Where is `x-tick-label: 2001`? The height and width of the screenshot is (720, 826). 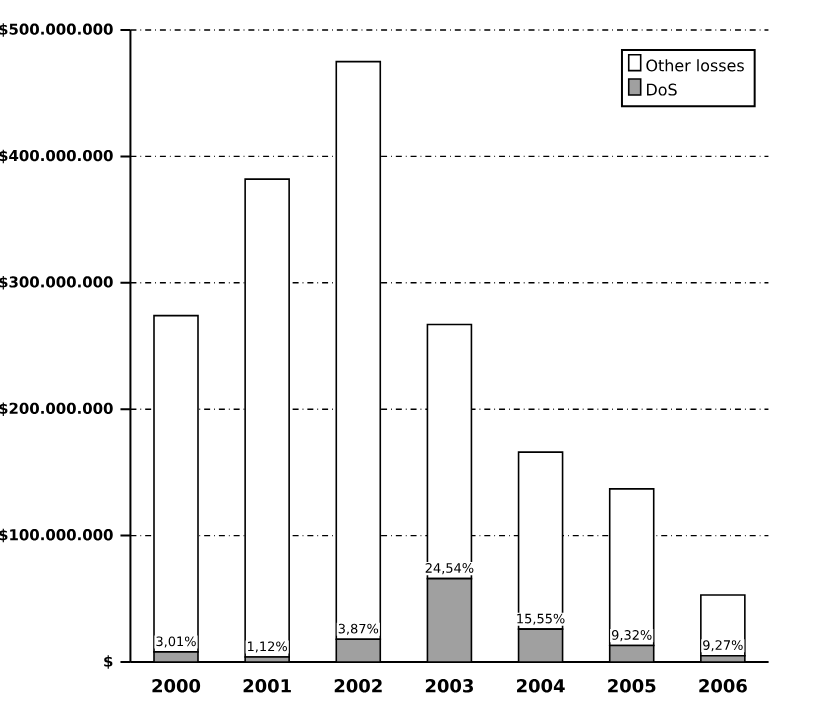
x-tick-label: 2001 is located at coordinates (267, 686).